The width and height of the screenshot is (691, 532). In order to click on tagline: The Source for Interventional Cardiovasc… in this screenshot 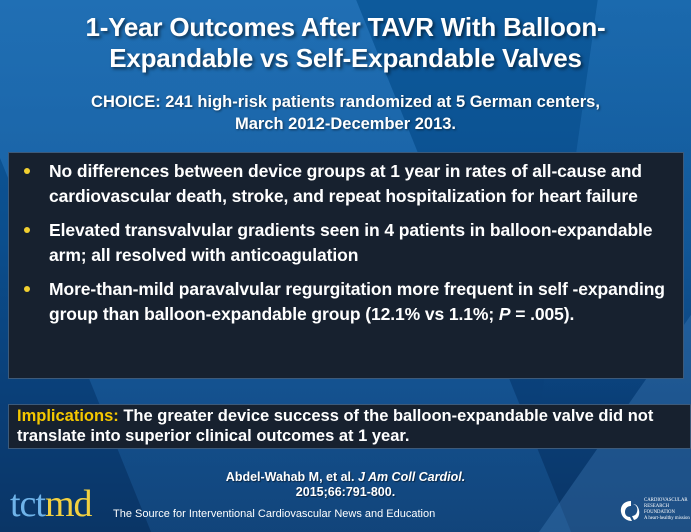, I will do `click(274, 514)`.